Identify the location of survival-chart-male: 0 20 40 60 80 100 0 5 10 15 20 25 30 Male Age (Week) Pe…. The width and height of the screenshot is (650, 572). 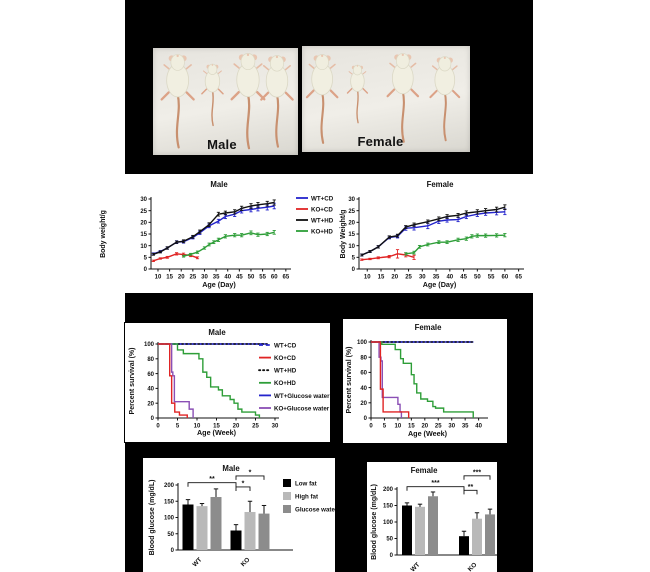
(227, 382).